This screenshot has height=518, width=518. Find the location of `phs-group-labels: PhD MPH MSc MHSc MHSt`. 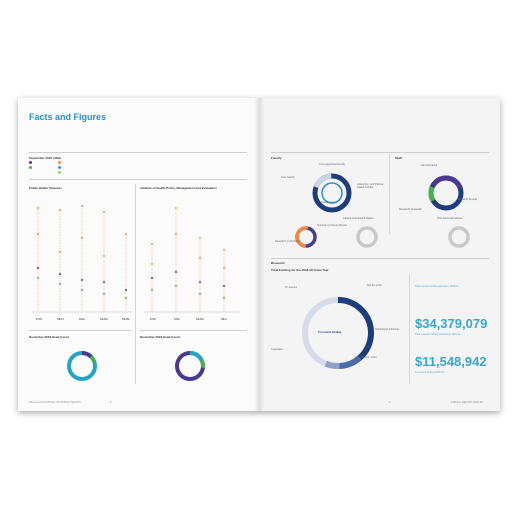

phs-group-labels: PhD MPH MSc MHSc MHSt is located at coordinates (83, 319).